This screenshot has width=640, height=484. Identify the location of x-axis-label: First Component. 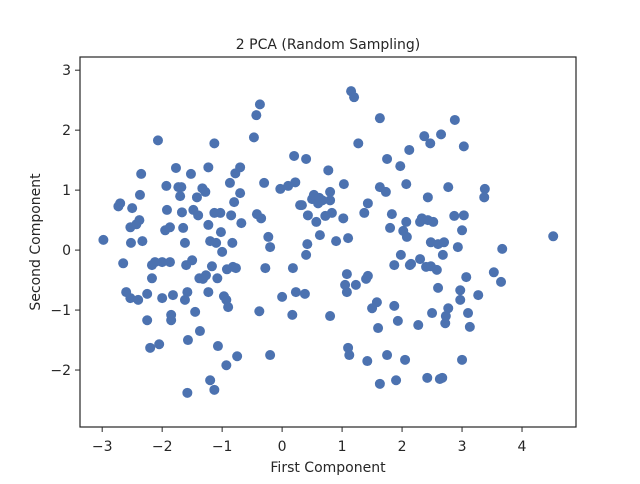
(328, 468).